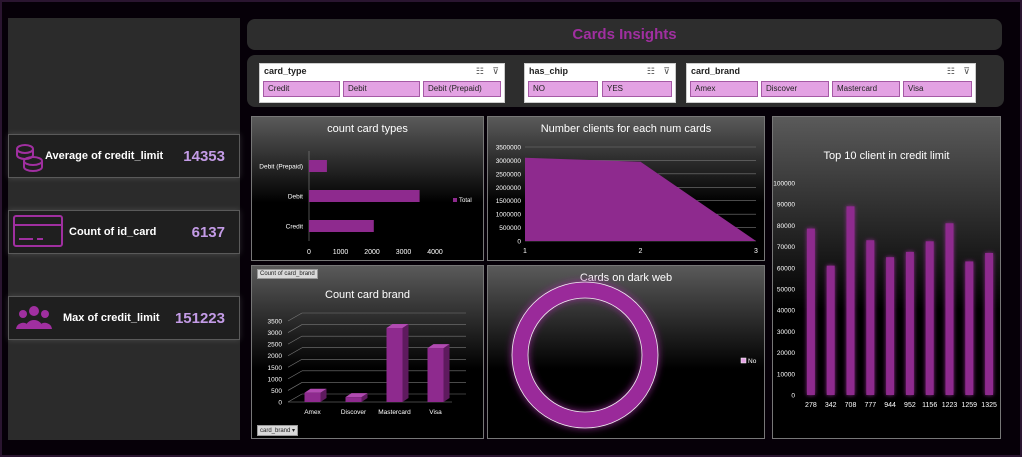 The width and height of the screenshot is (1022, 457). What do you see at coordinates (287, 274) in the screenshot?
I see `field-button-count-card-brand: Count of card_brand` at bounding box center [287, 274].